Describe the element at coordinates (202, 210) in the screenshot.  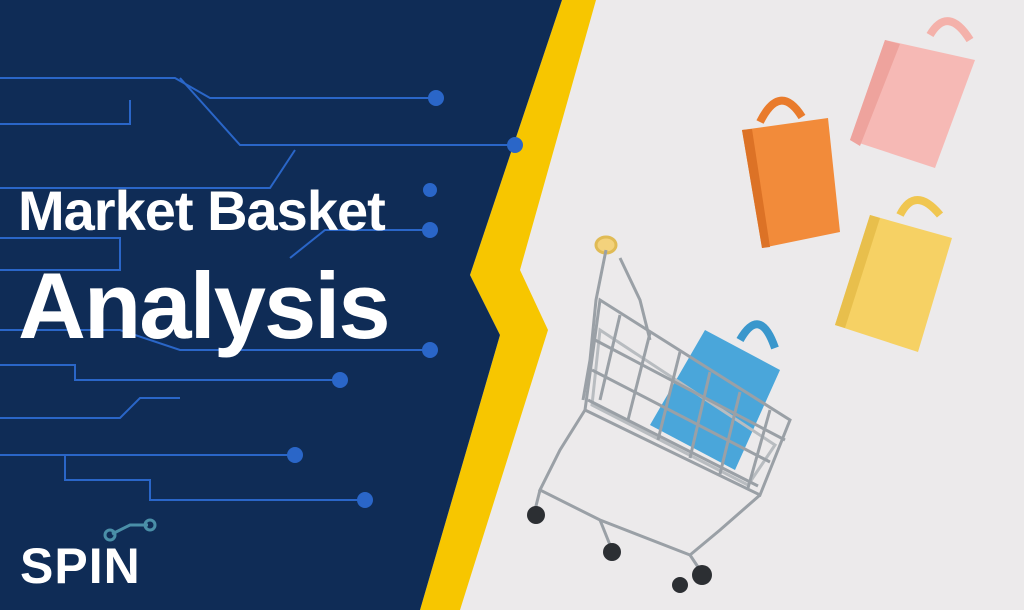
I see `title-line-1: Market Basket` at that location.